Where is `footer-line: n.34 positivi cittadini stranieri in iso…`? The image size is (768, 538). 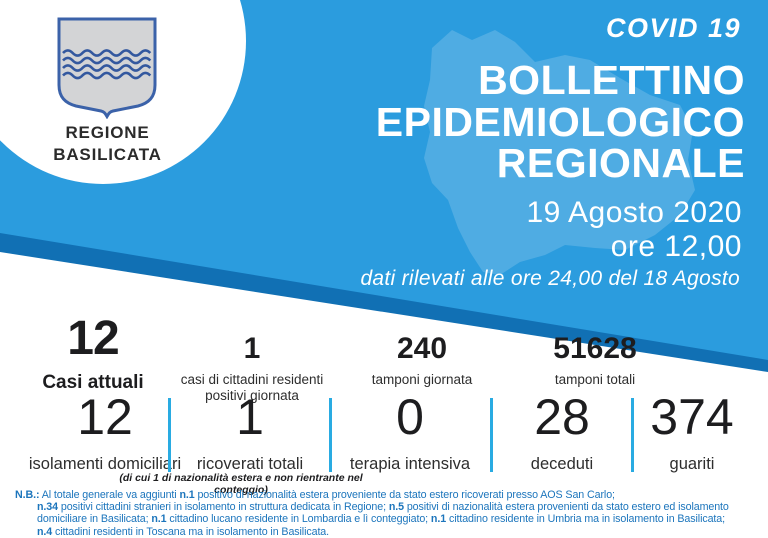
footer-line: n.34 positivi cittadini stranieri in iso… is located at coordinates (387, 507).